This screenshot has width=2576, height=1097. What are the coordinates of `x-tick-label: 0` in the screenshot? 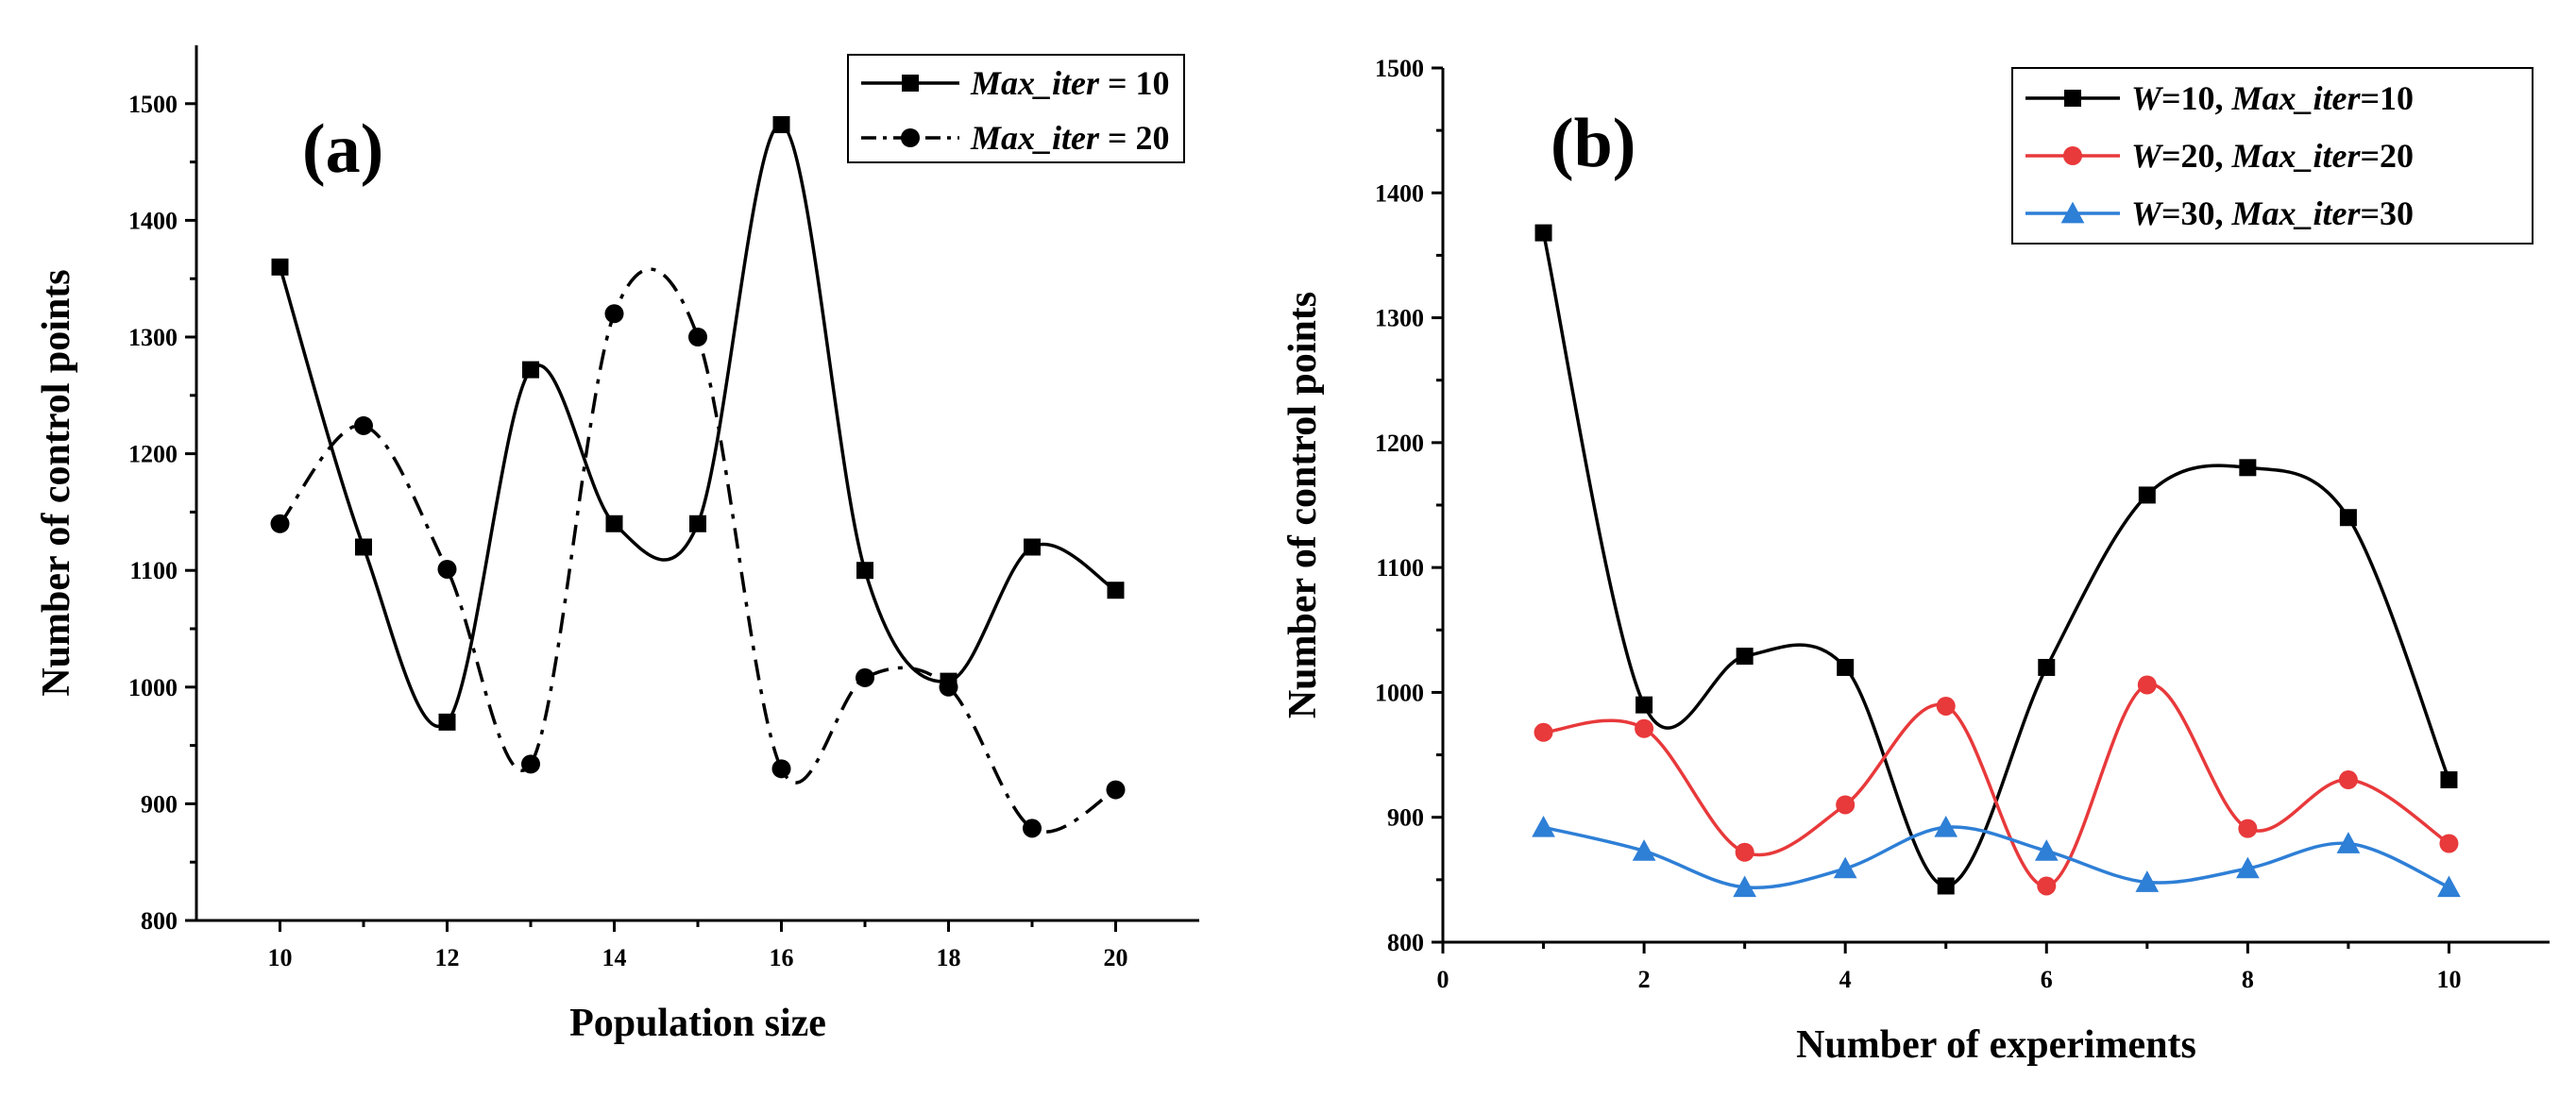 It's located at (1443, 980).